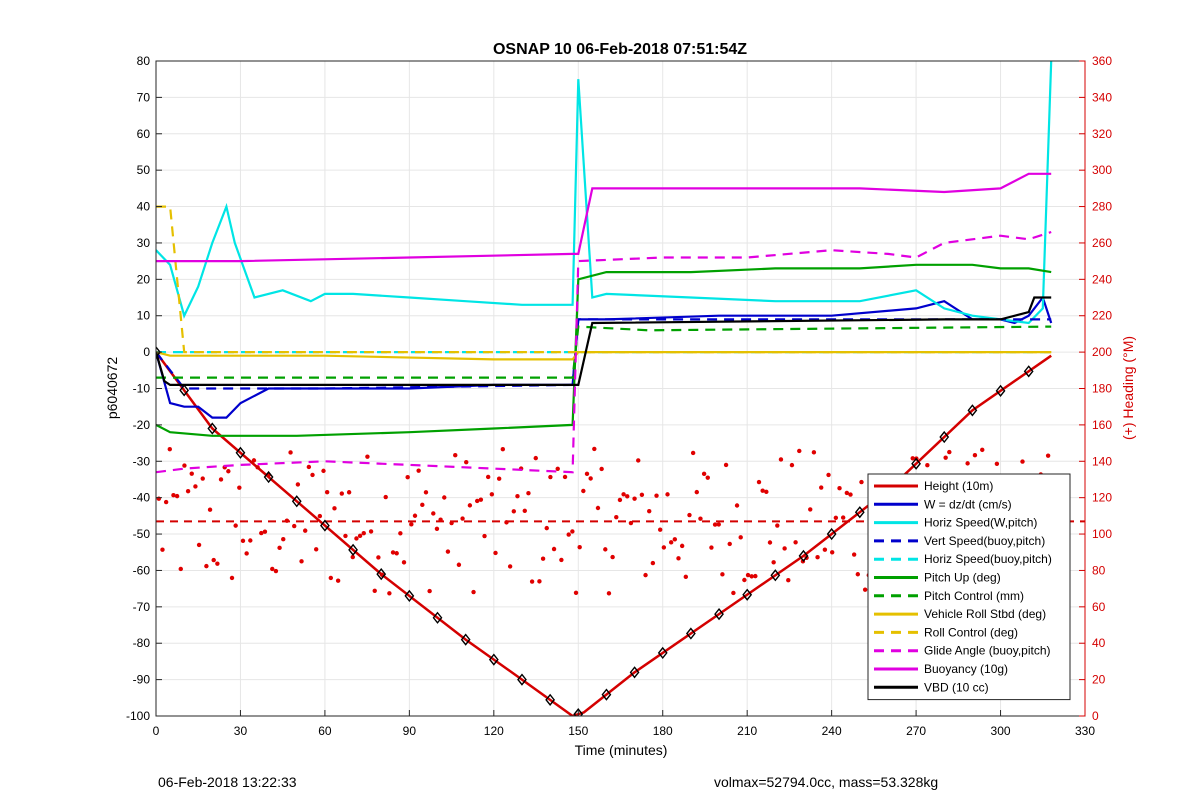 This screenshot has height=804, width=1200. What do you see at coordinates (1102, 243) in the screenshot?
I see `y2-tick-label: 260` at bounding box center [1102, 243].